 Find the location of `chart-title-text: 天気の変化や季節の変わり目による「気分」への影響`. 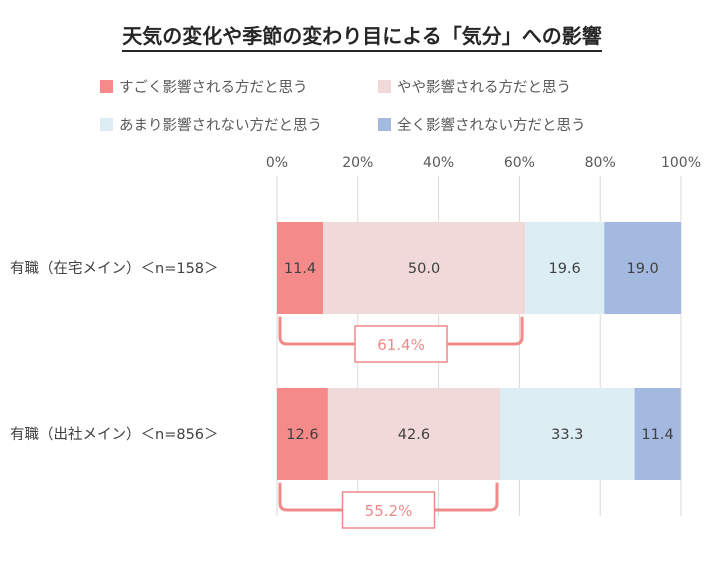

chart-title-text: 天気の変化や季節の変わり目による「気分」への影響 is located at coordinates (362, 38).